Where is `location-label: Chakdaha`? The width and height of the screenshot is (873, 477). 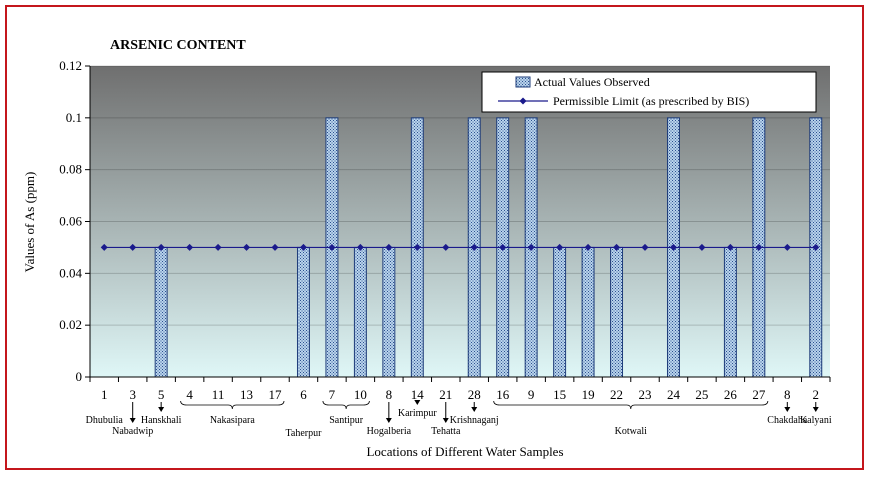
location-label: Chakdaha is located at coordinates (787, 420).